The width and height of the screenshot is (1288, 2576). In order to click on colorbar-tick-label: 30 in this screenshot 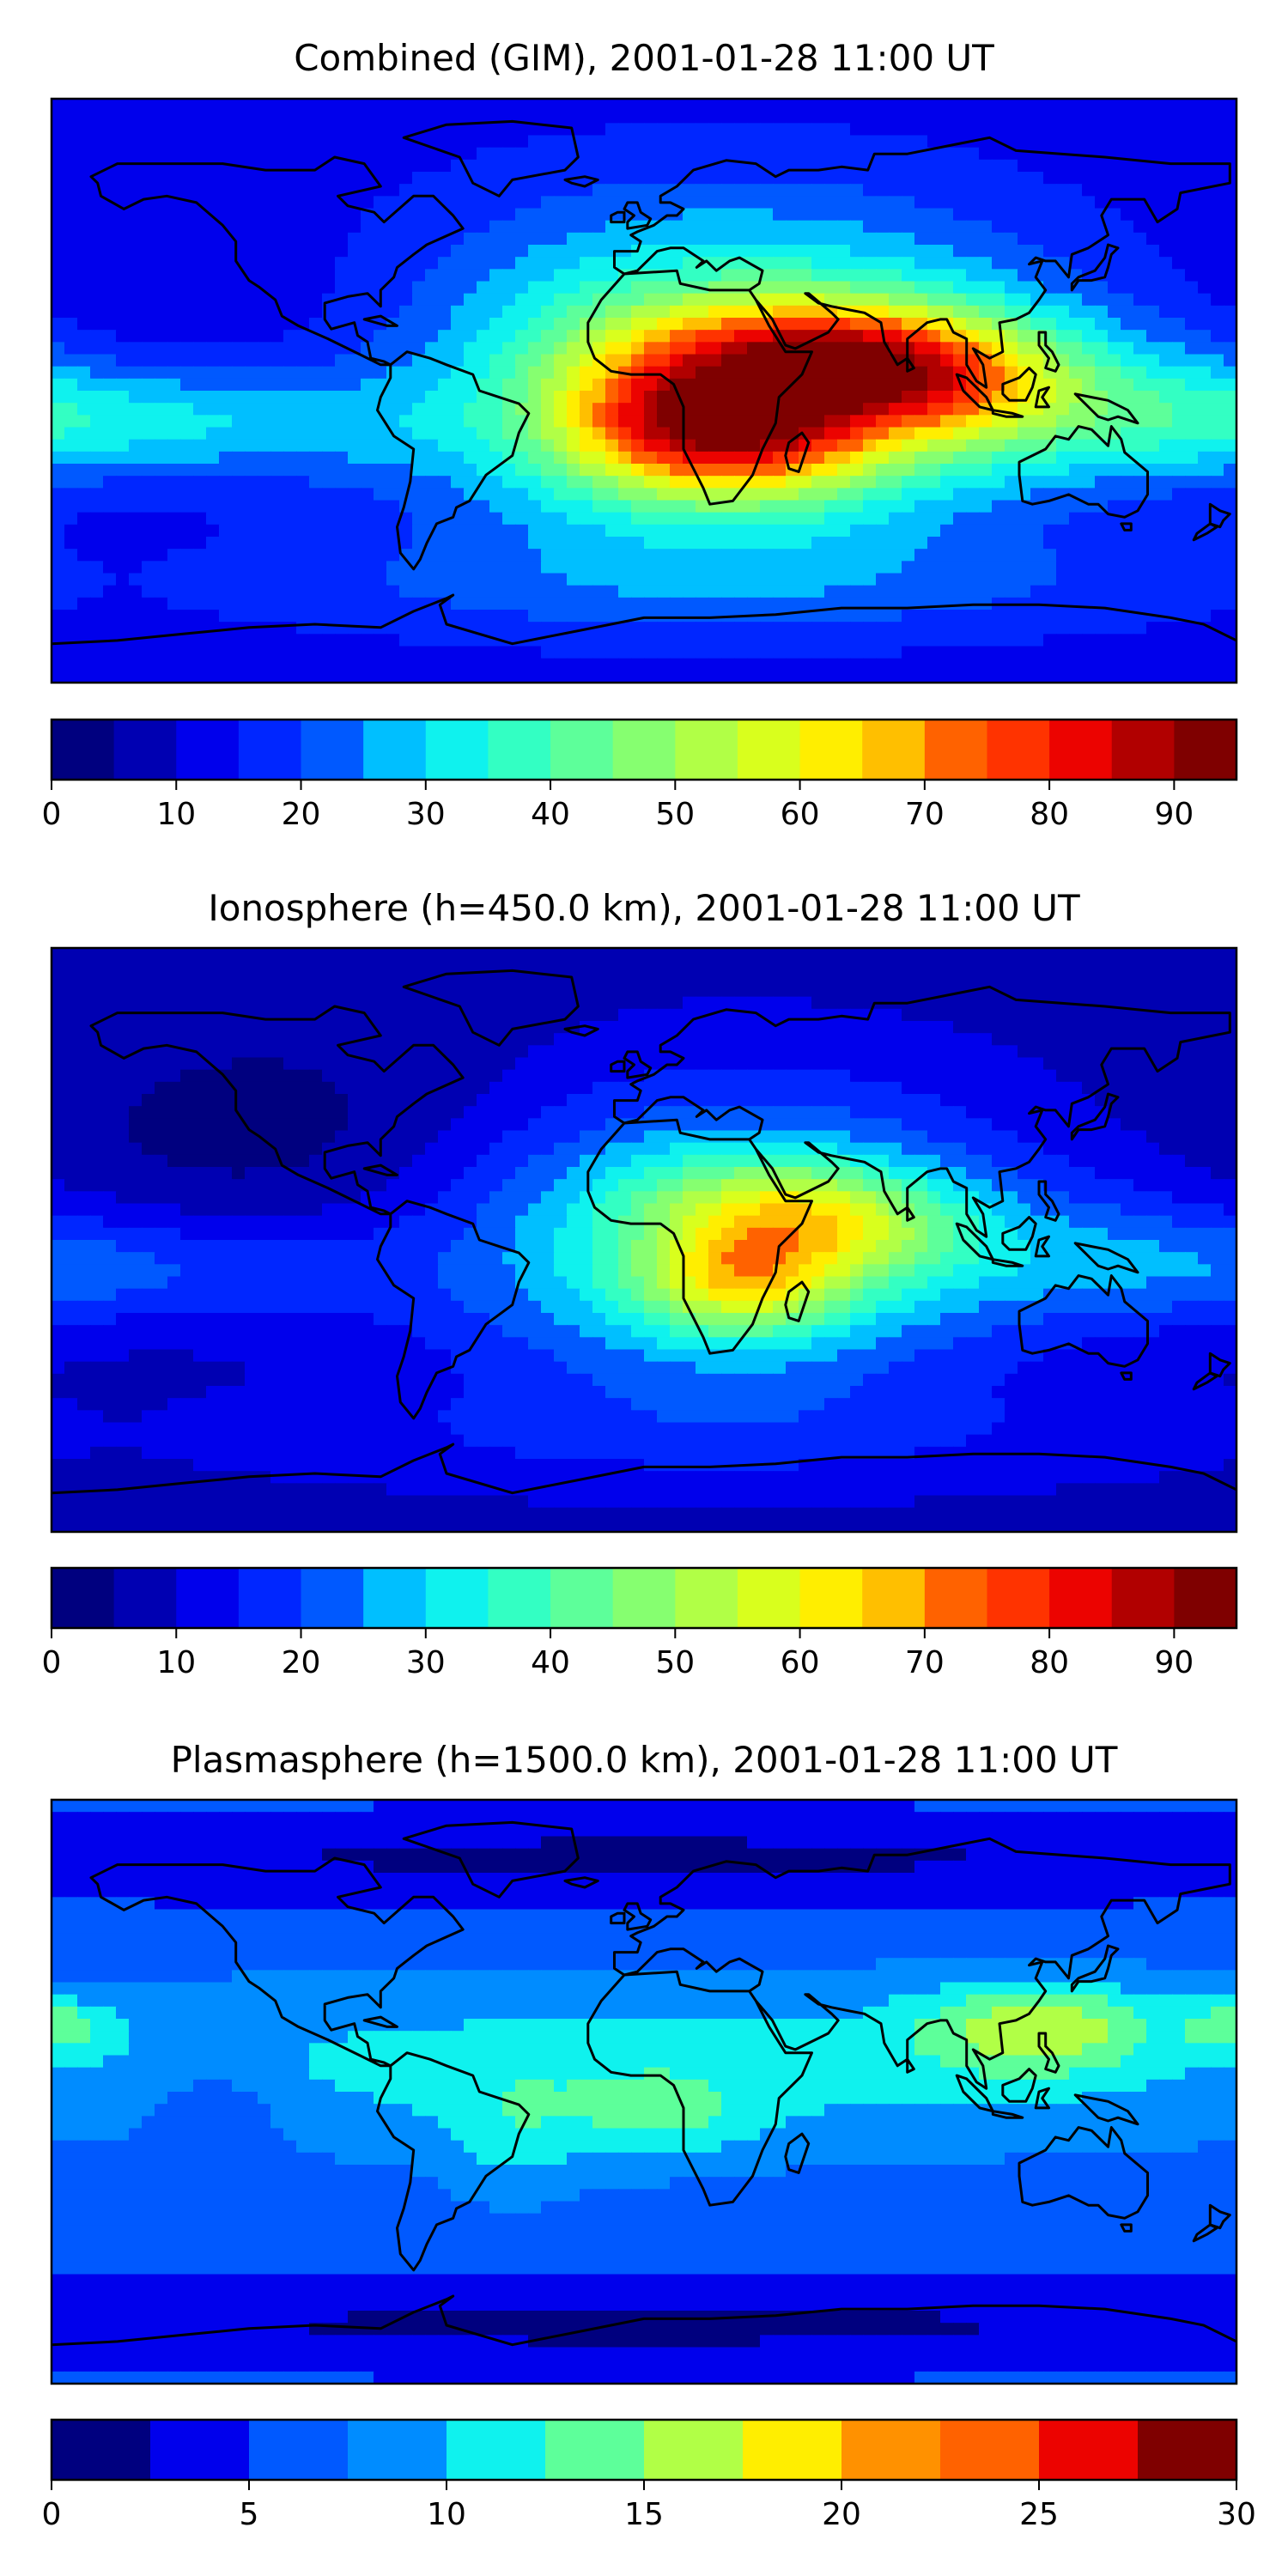, I will do `click(426, 814)`.